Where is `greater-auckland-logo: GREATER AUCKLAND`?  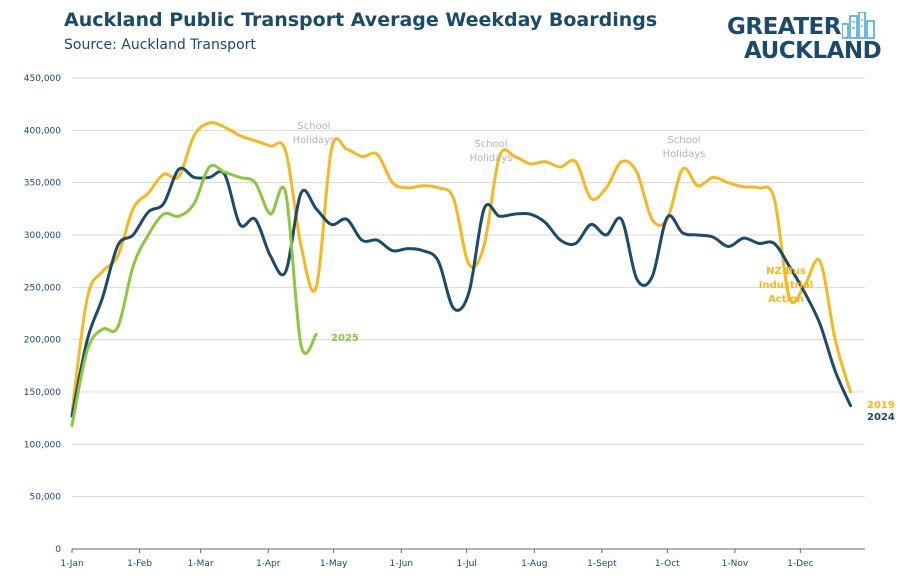 greater-auckland-logo: GREATER AUCKLAND is located at coordinates (804, 38).